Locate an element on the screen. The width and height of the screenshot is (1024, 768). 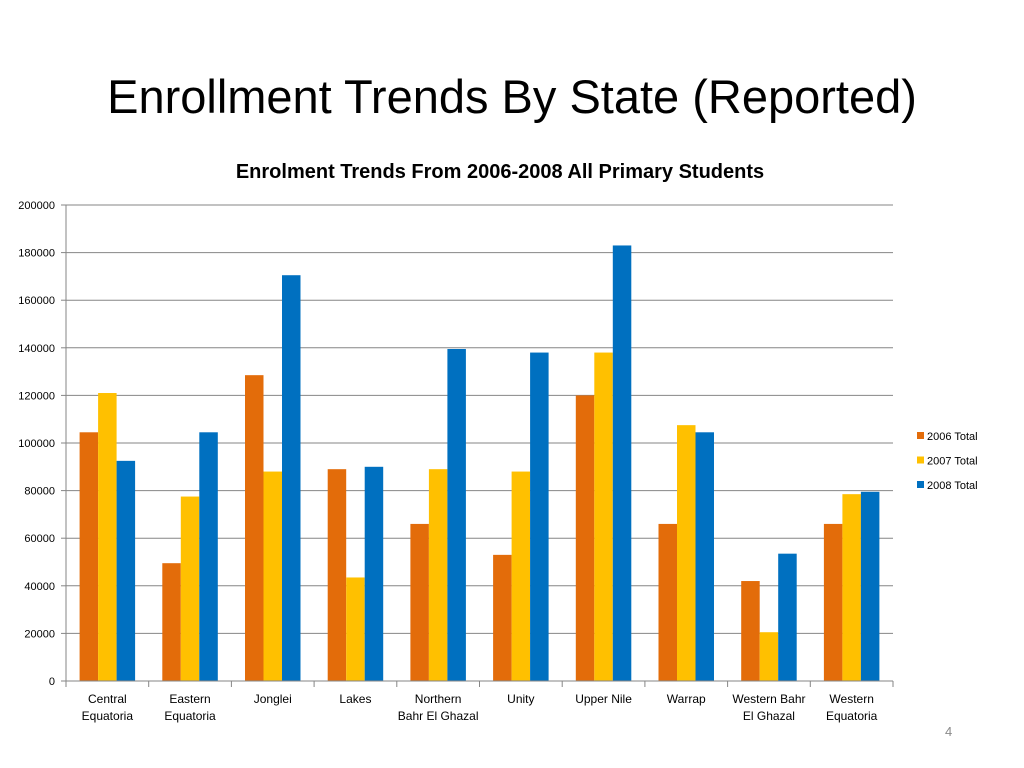
x-tick-label: Warrap is located at coordinates (686, 699).